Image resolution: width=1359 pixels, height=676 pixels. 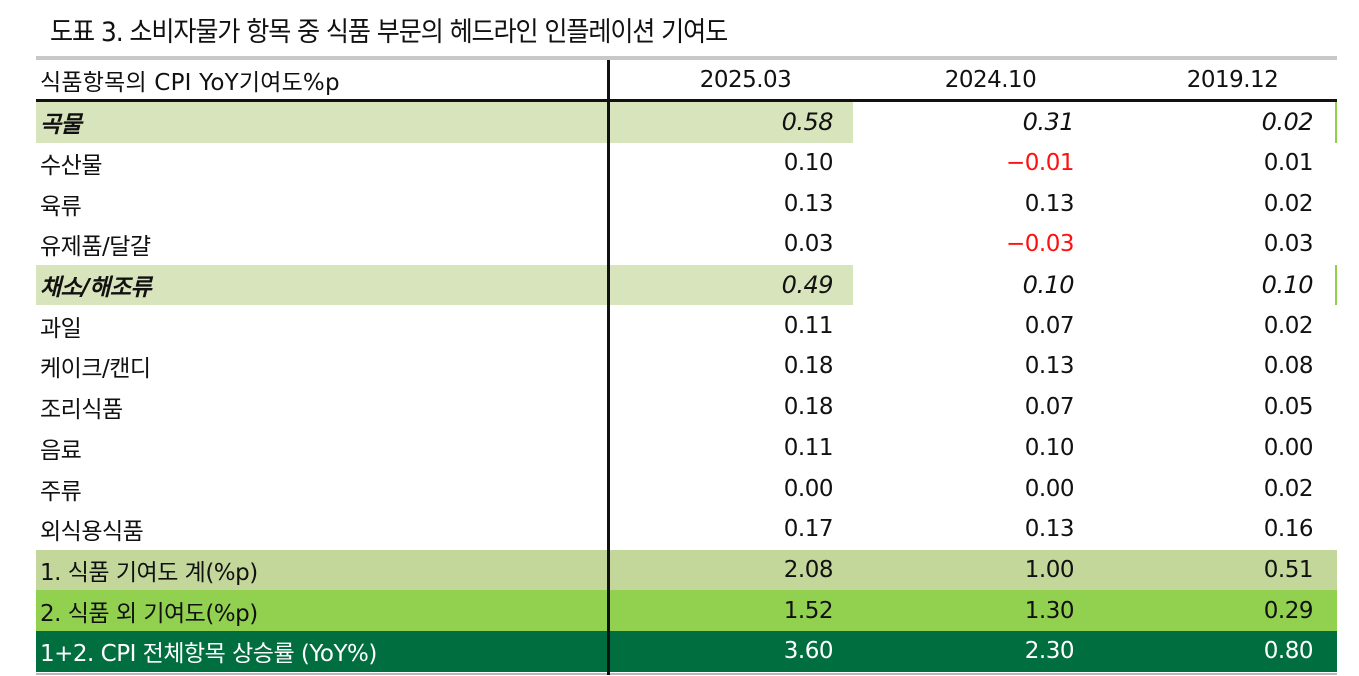 I want to click on table-row: 음료 0.11 0.10 0.00, so click(x=686, y=448).